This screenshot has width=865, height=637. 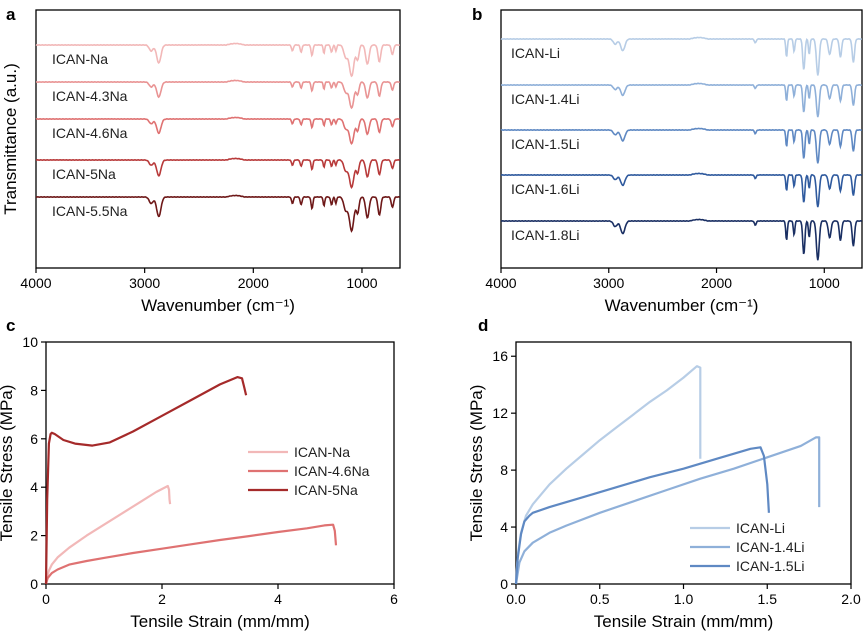 What do you see at coordinates (34, 439) in the screenshot?
I see `y-tick-label: 6` at bounding box center [34, 439].